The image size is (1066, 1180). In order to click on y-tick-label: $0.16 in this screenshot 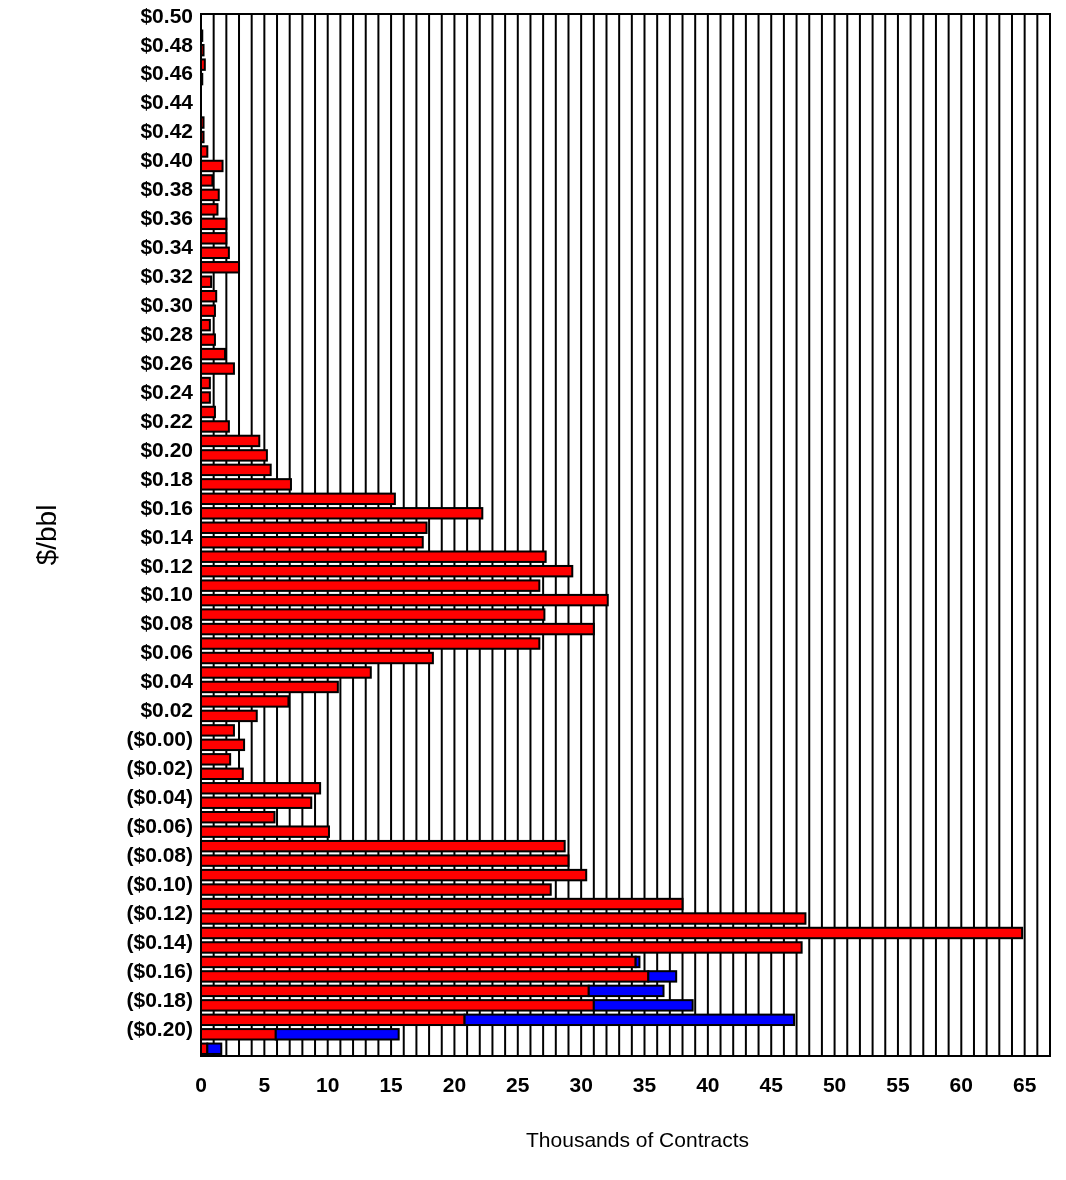, I will do `click(166, 507)`.